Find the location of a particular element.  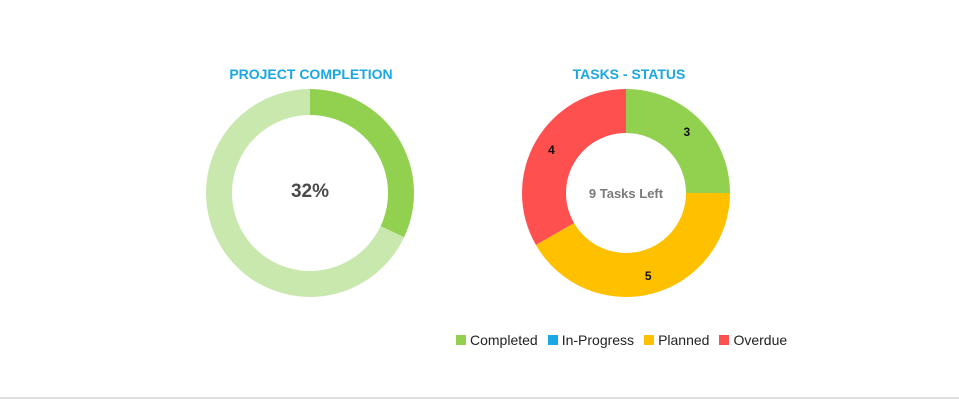

legend-item-in-progress: In-Progress is located at coordinates (591, 340).